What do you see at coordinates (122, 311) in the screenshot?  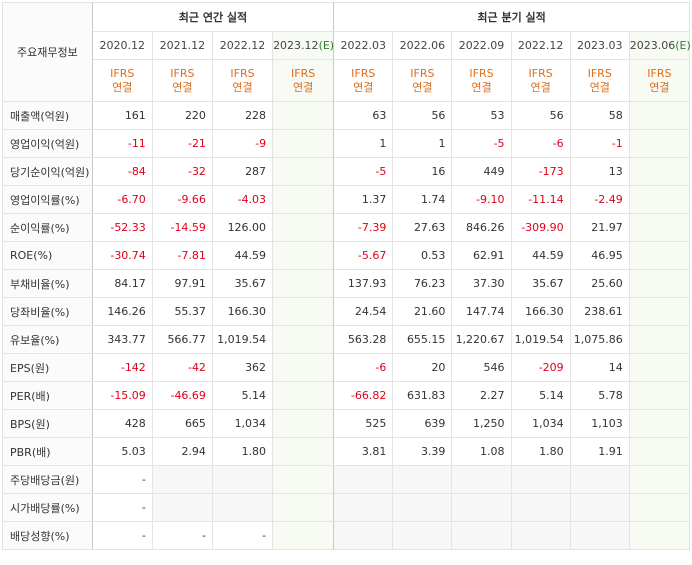 I see `value-cell: 146.26` at bounding box center [122, 311].